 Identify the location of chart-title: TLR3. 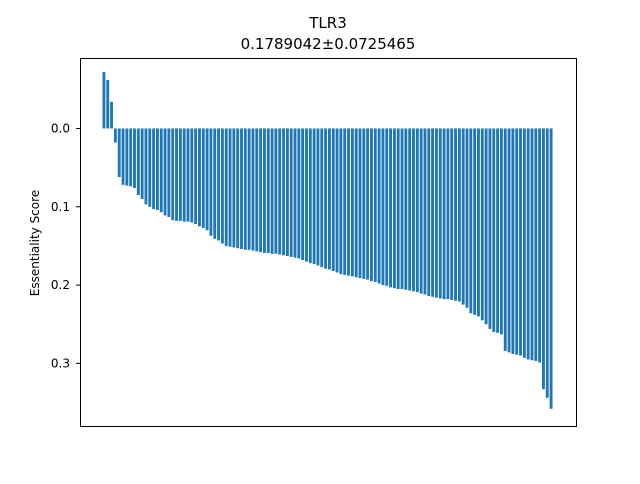
(327, 23).